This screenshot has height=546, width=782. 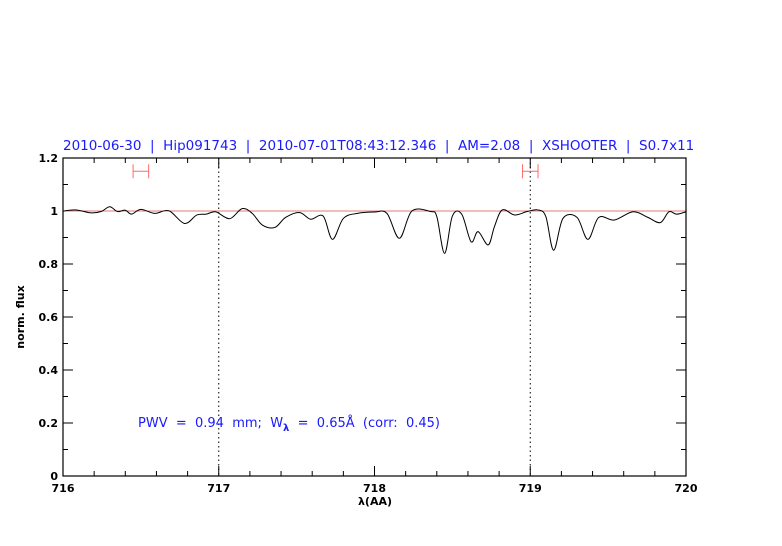 What do you see at coordinates (49, 370) in the screenshot?
I see `y-tick-label: 0.4` at bounding box center [49, 370].